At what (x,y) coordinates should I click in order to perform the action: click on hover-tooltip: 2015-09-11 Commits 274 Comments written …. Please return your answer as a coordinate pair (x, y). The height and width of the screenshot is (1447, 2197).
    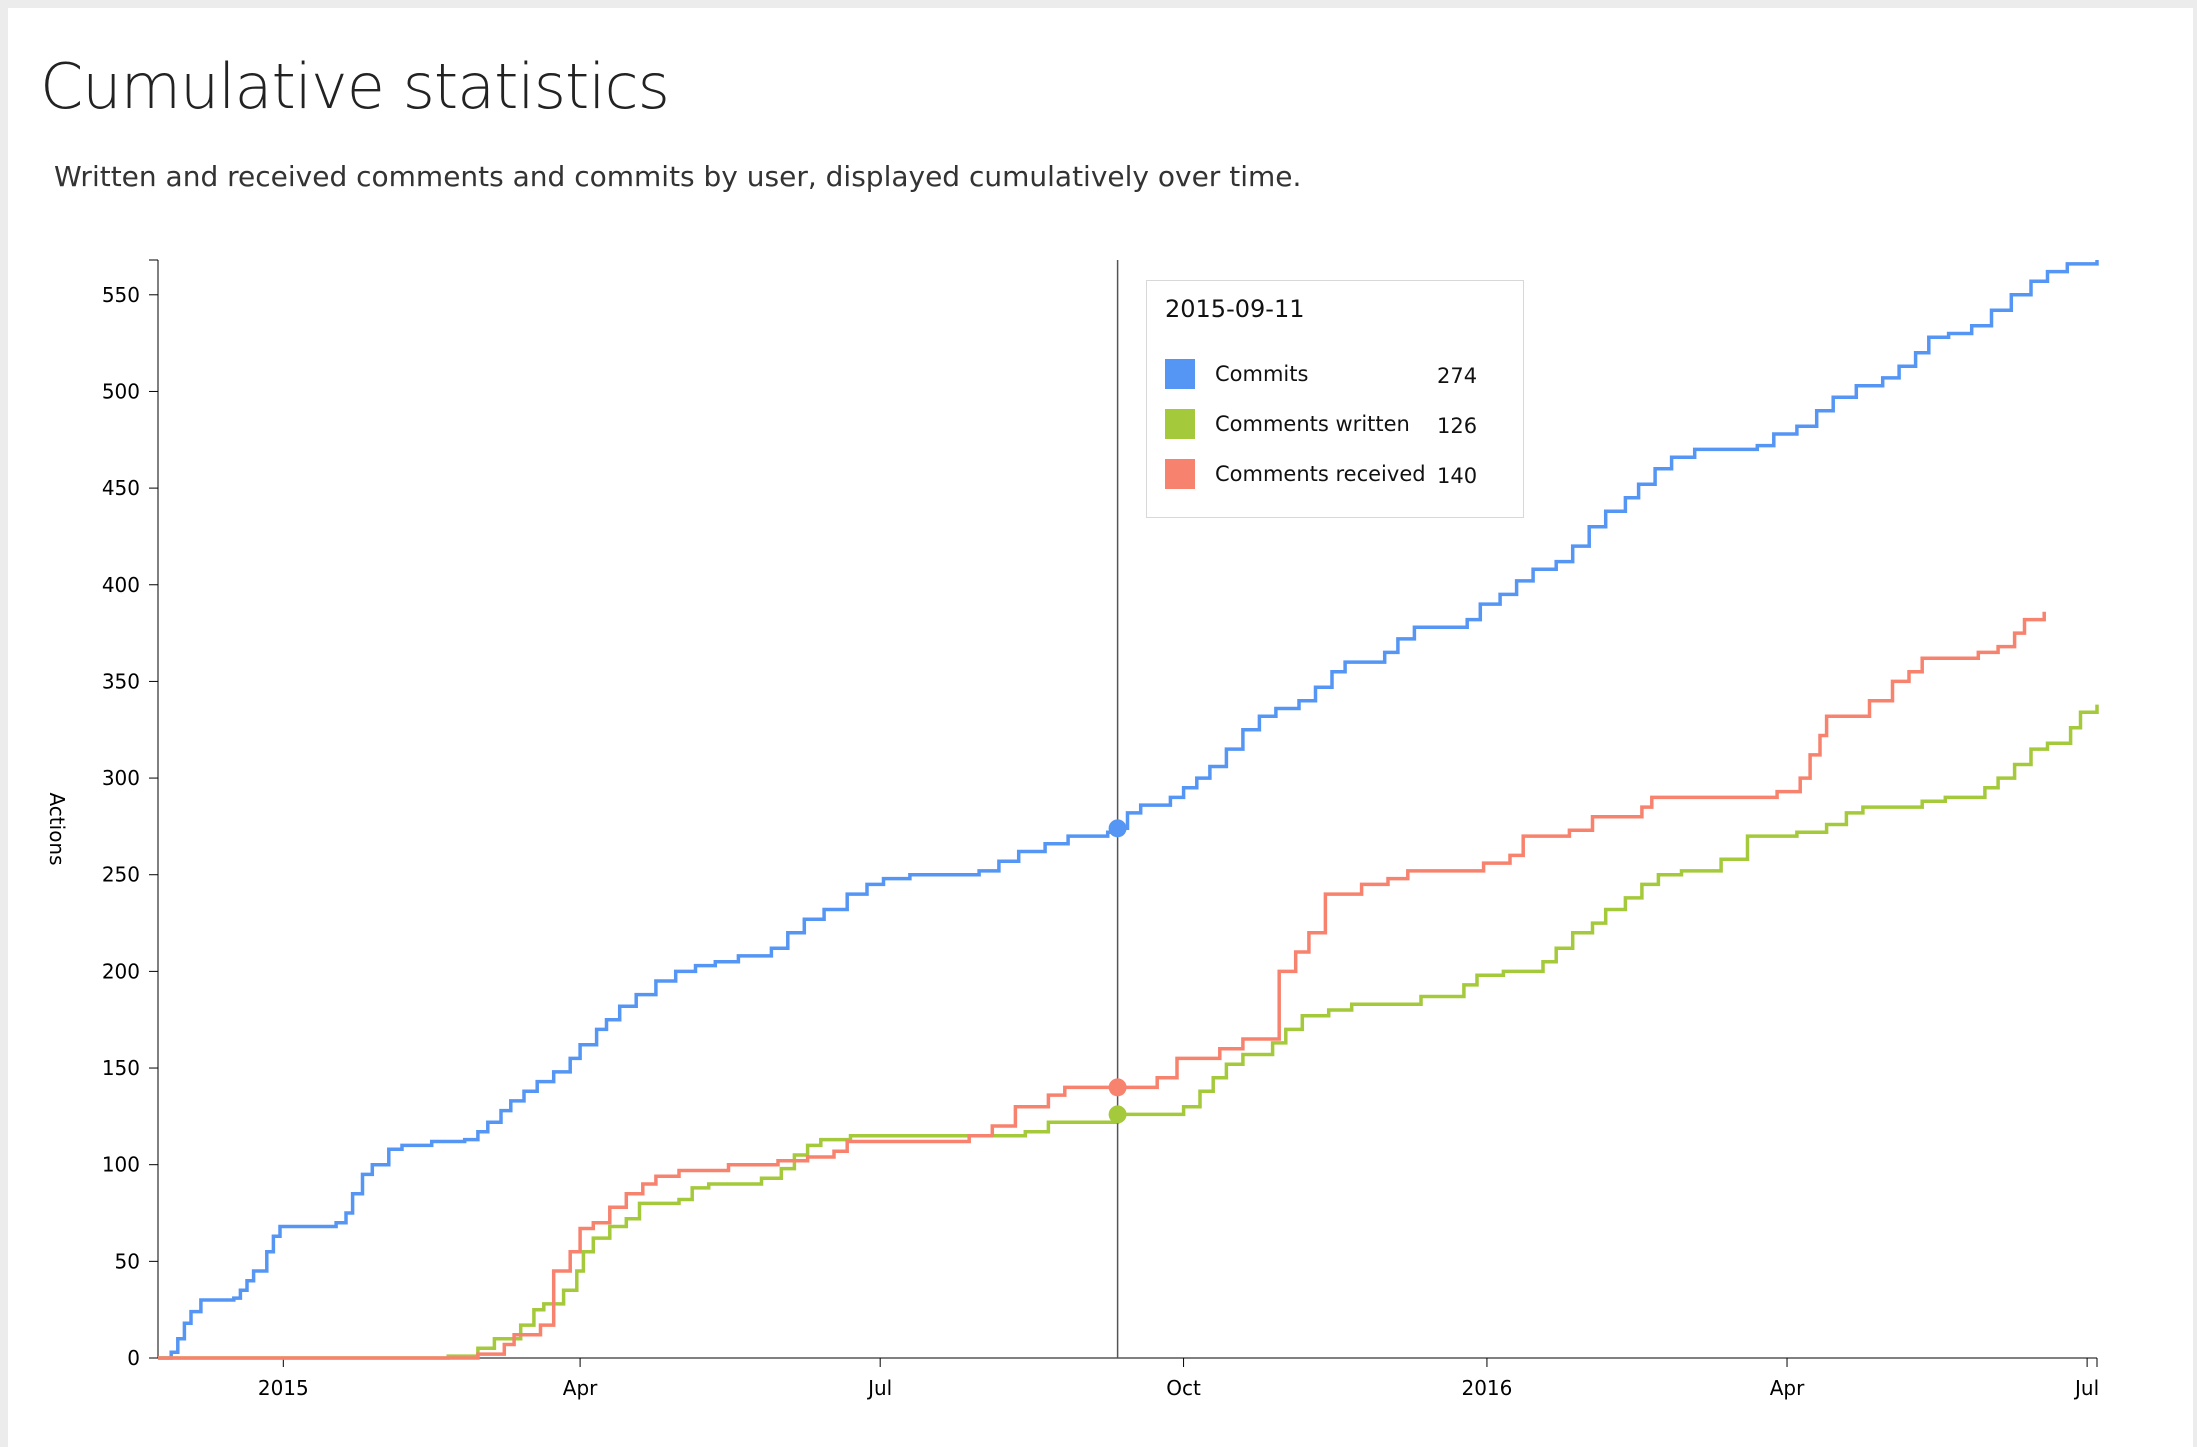
    Looking at the image, I should click on (1335, 399).